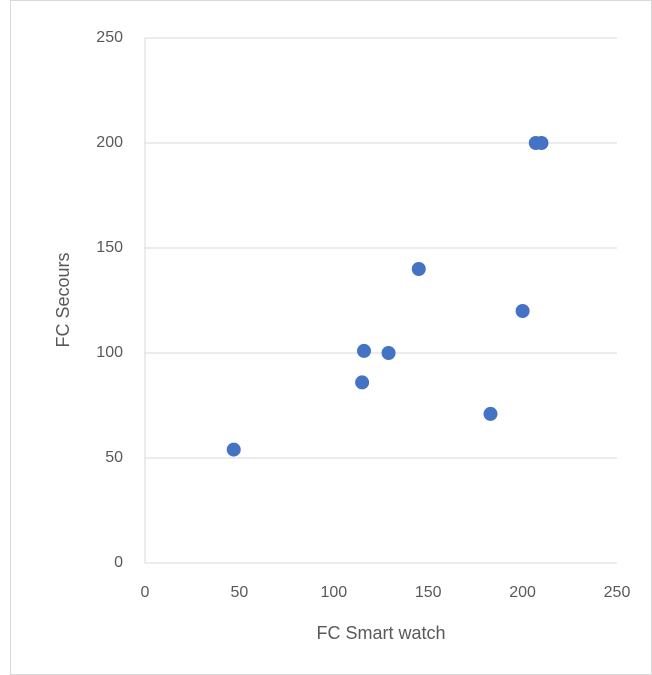  Describe the element at coordinates (118, 562) in the screenshot. I see `y-tick-label: 0` at that location.